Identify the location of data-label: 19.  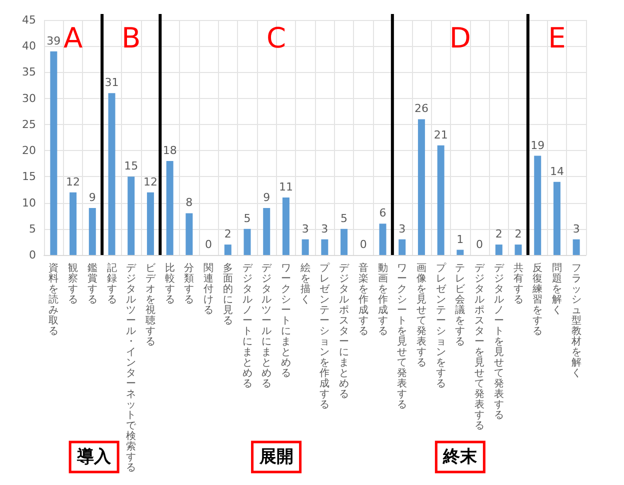
(537, 145).